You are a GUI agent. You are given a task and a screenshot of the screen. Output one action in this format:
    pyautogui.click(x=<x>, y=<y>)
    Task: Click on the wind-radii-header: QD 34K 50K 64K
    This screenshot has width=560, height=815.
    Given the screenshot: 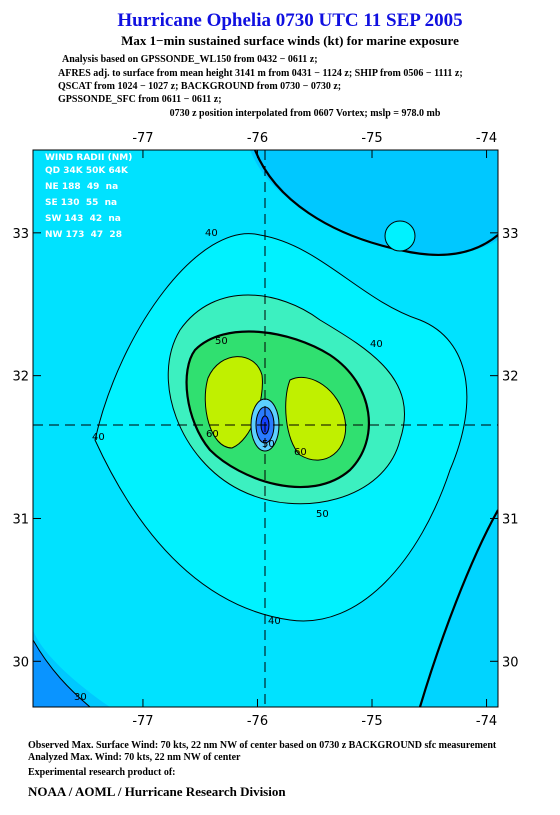 What is the action you would take?
    pyautogui.click(x=87, y=171)
    